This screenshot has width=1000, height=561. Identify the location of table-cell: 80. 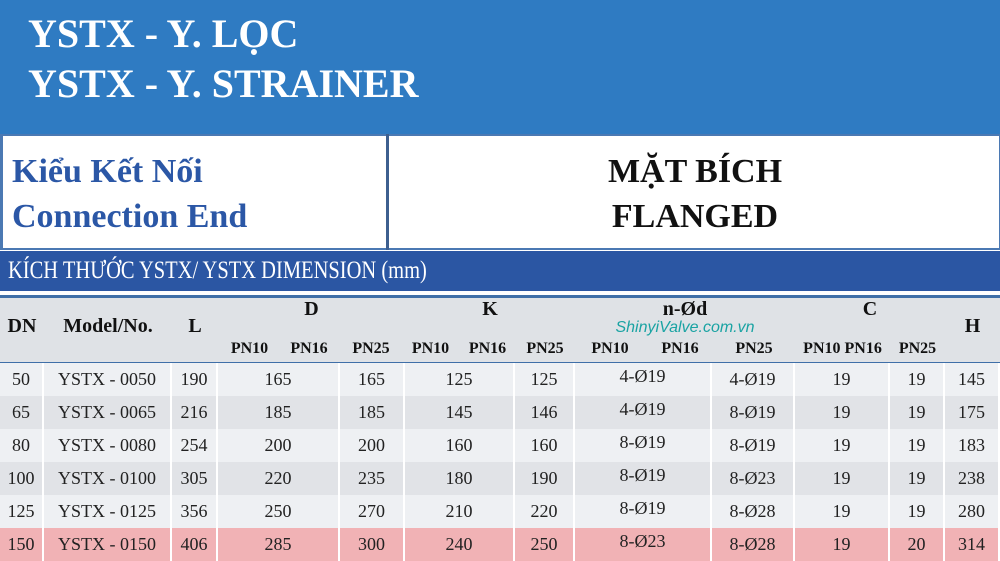
(22, 445).